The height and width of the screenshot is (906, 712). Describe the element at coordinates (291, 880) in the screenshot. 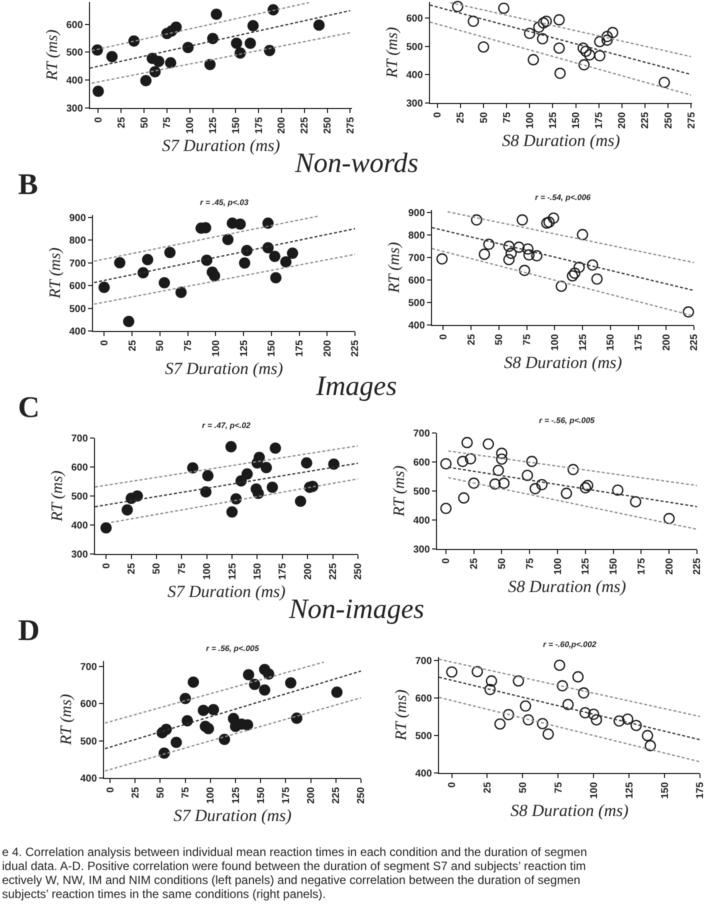

I see `text: ectively W, NW, IM and NIM conditions (left panels) and negative correlation between the duration of segmen` at that location.